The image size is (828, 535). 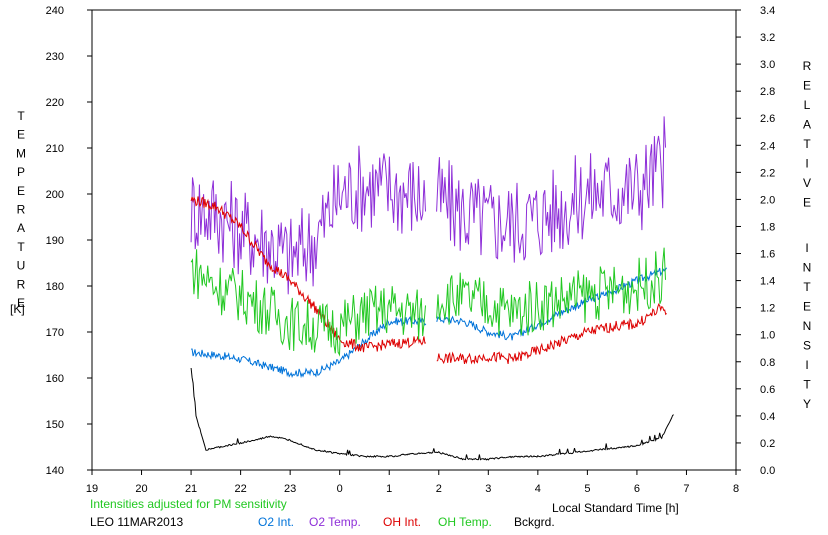 What do you see at coordinates (767, 119) in the screenshot?
I see `right-tick-label: 2.6` at bounding box center [767, 119].